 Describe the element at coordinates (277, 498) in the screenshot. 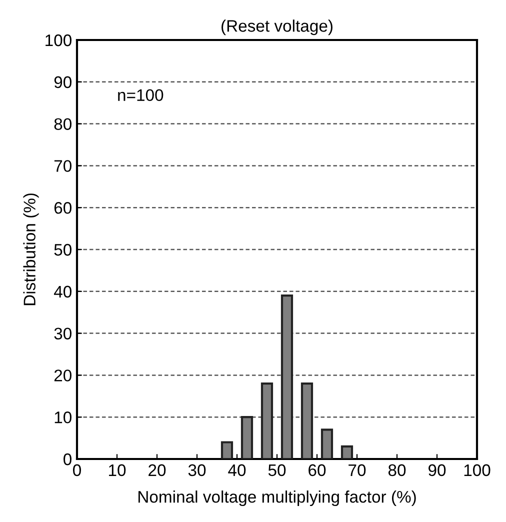

I see `x-axis-title: Nominal voltage multiplying factor (%)` at that location.